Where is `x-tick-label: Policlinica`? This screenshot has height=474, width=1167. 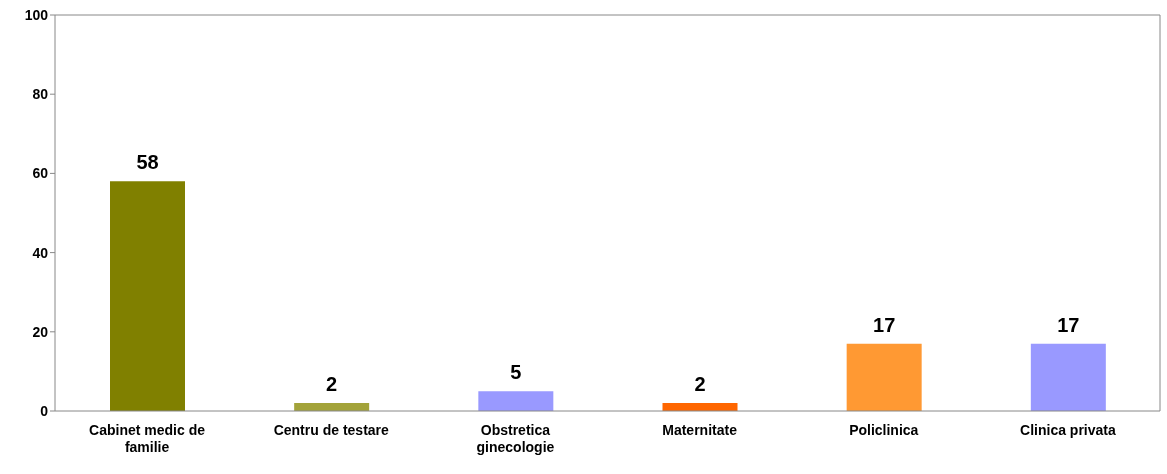
x-tick-label: Policlinica is located at coordinates (884, 430).